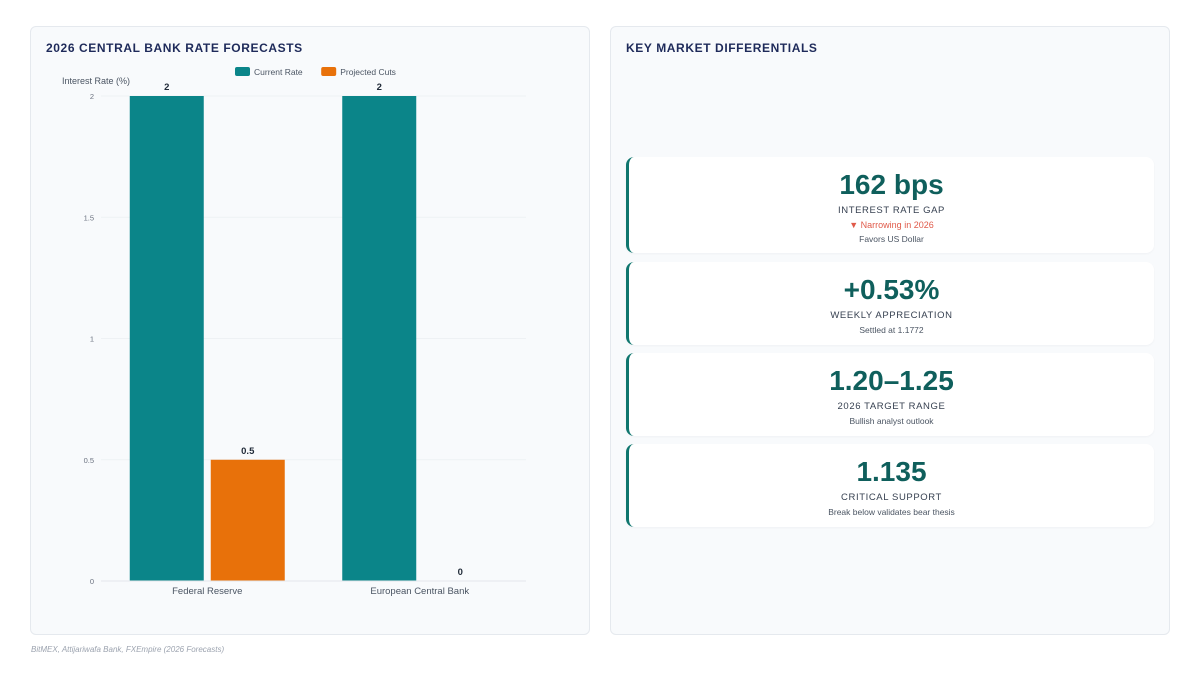 This screenshot has width=1200, height=675. I want to click on legend-label: Projected Cuts, so click(368, 72).